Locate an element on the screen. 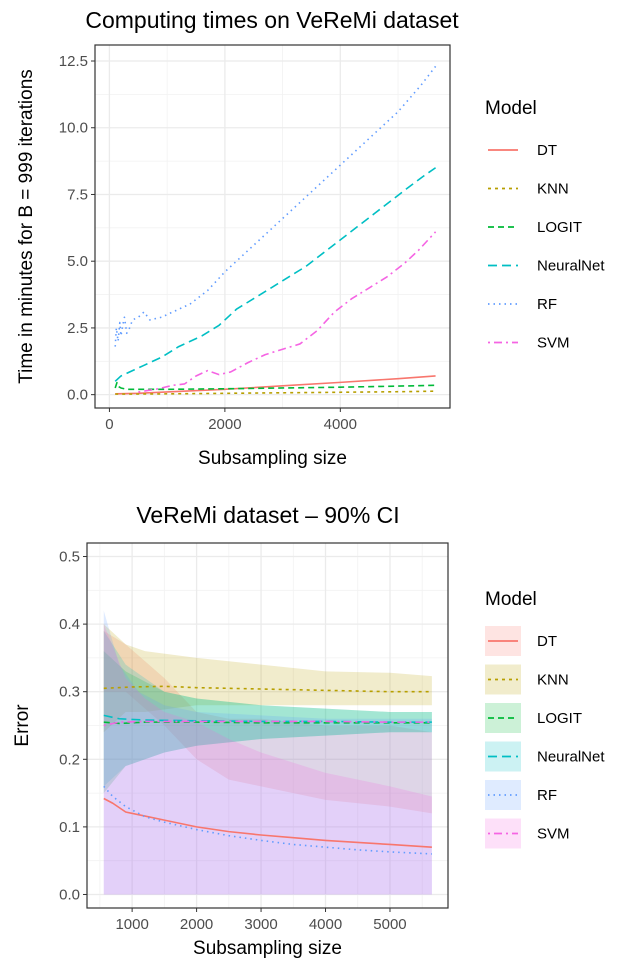  y-tick-label: 5.0 is located at coordinates (77, 261).